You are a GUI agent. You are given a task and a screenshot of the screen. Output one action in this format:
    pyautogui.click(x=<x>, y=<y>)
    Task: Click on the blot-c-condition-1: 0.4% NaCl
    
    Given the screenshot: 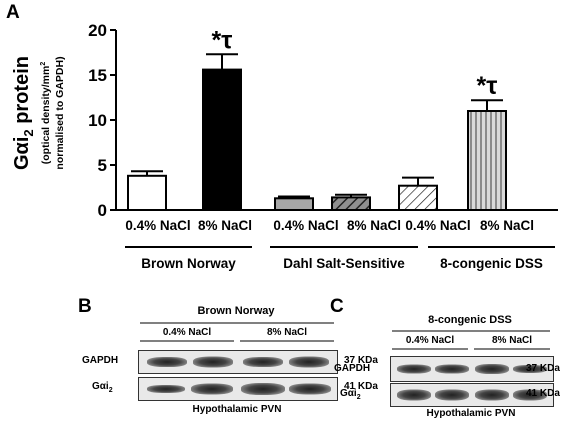 What is the action you would take?
    pyautogui.click(x=430, y=340)
    